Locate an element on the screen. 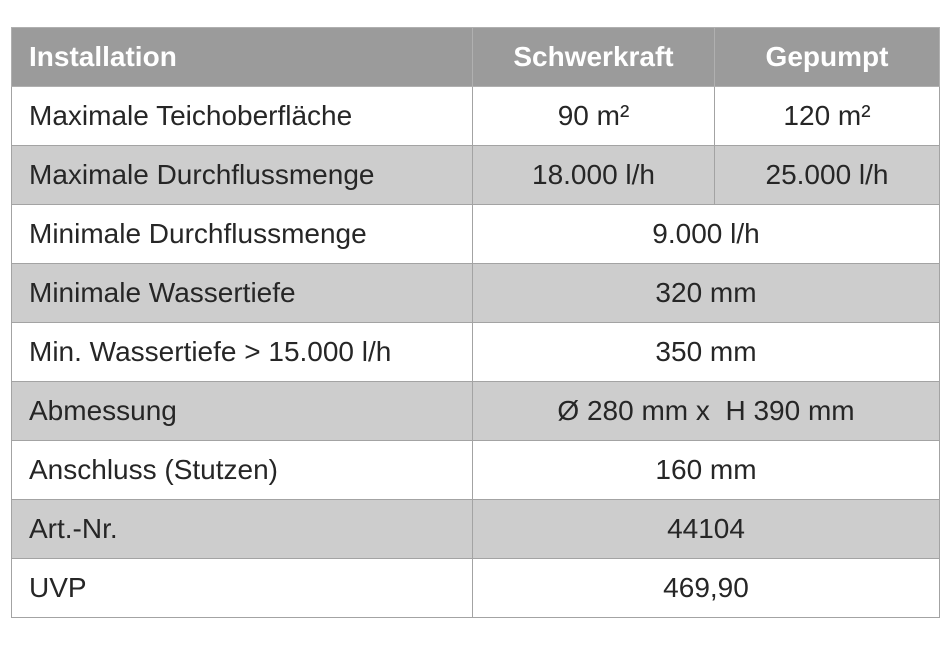 Image resolution: width=950 pixels, height=650 pixels. row-value: 350 mm is located at coordinates (706, 352).